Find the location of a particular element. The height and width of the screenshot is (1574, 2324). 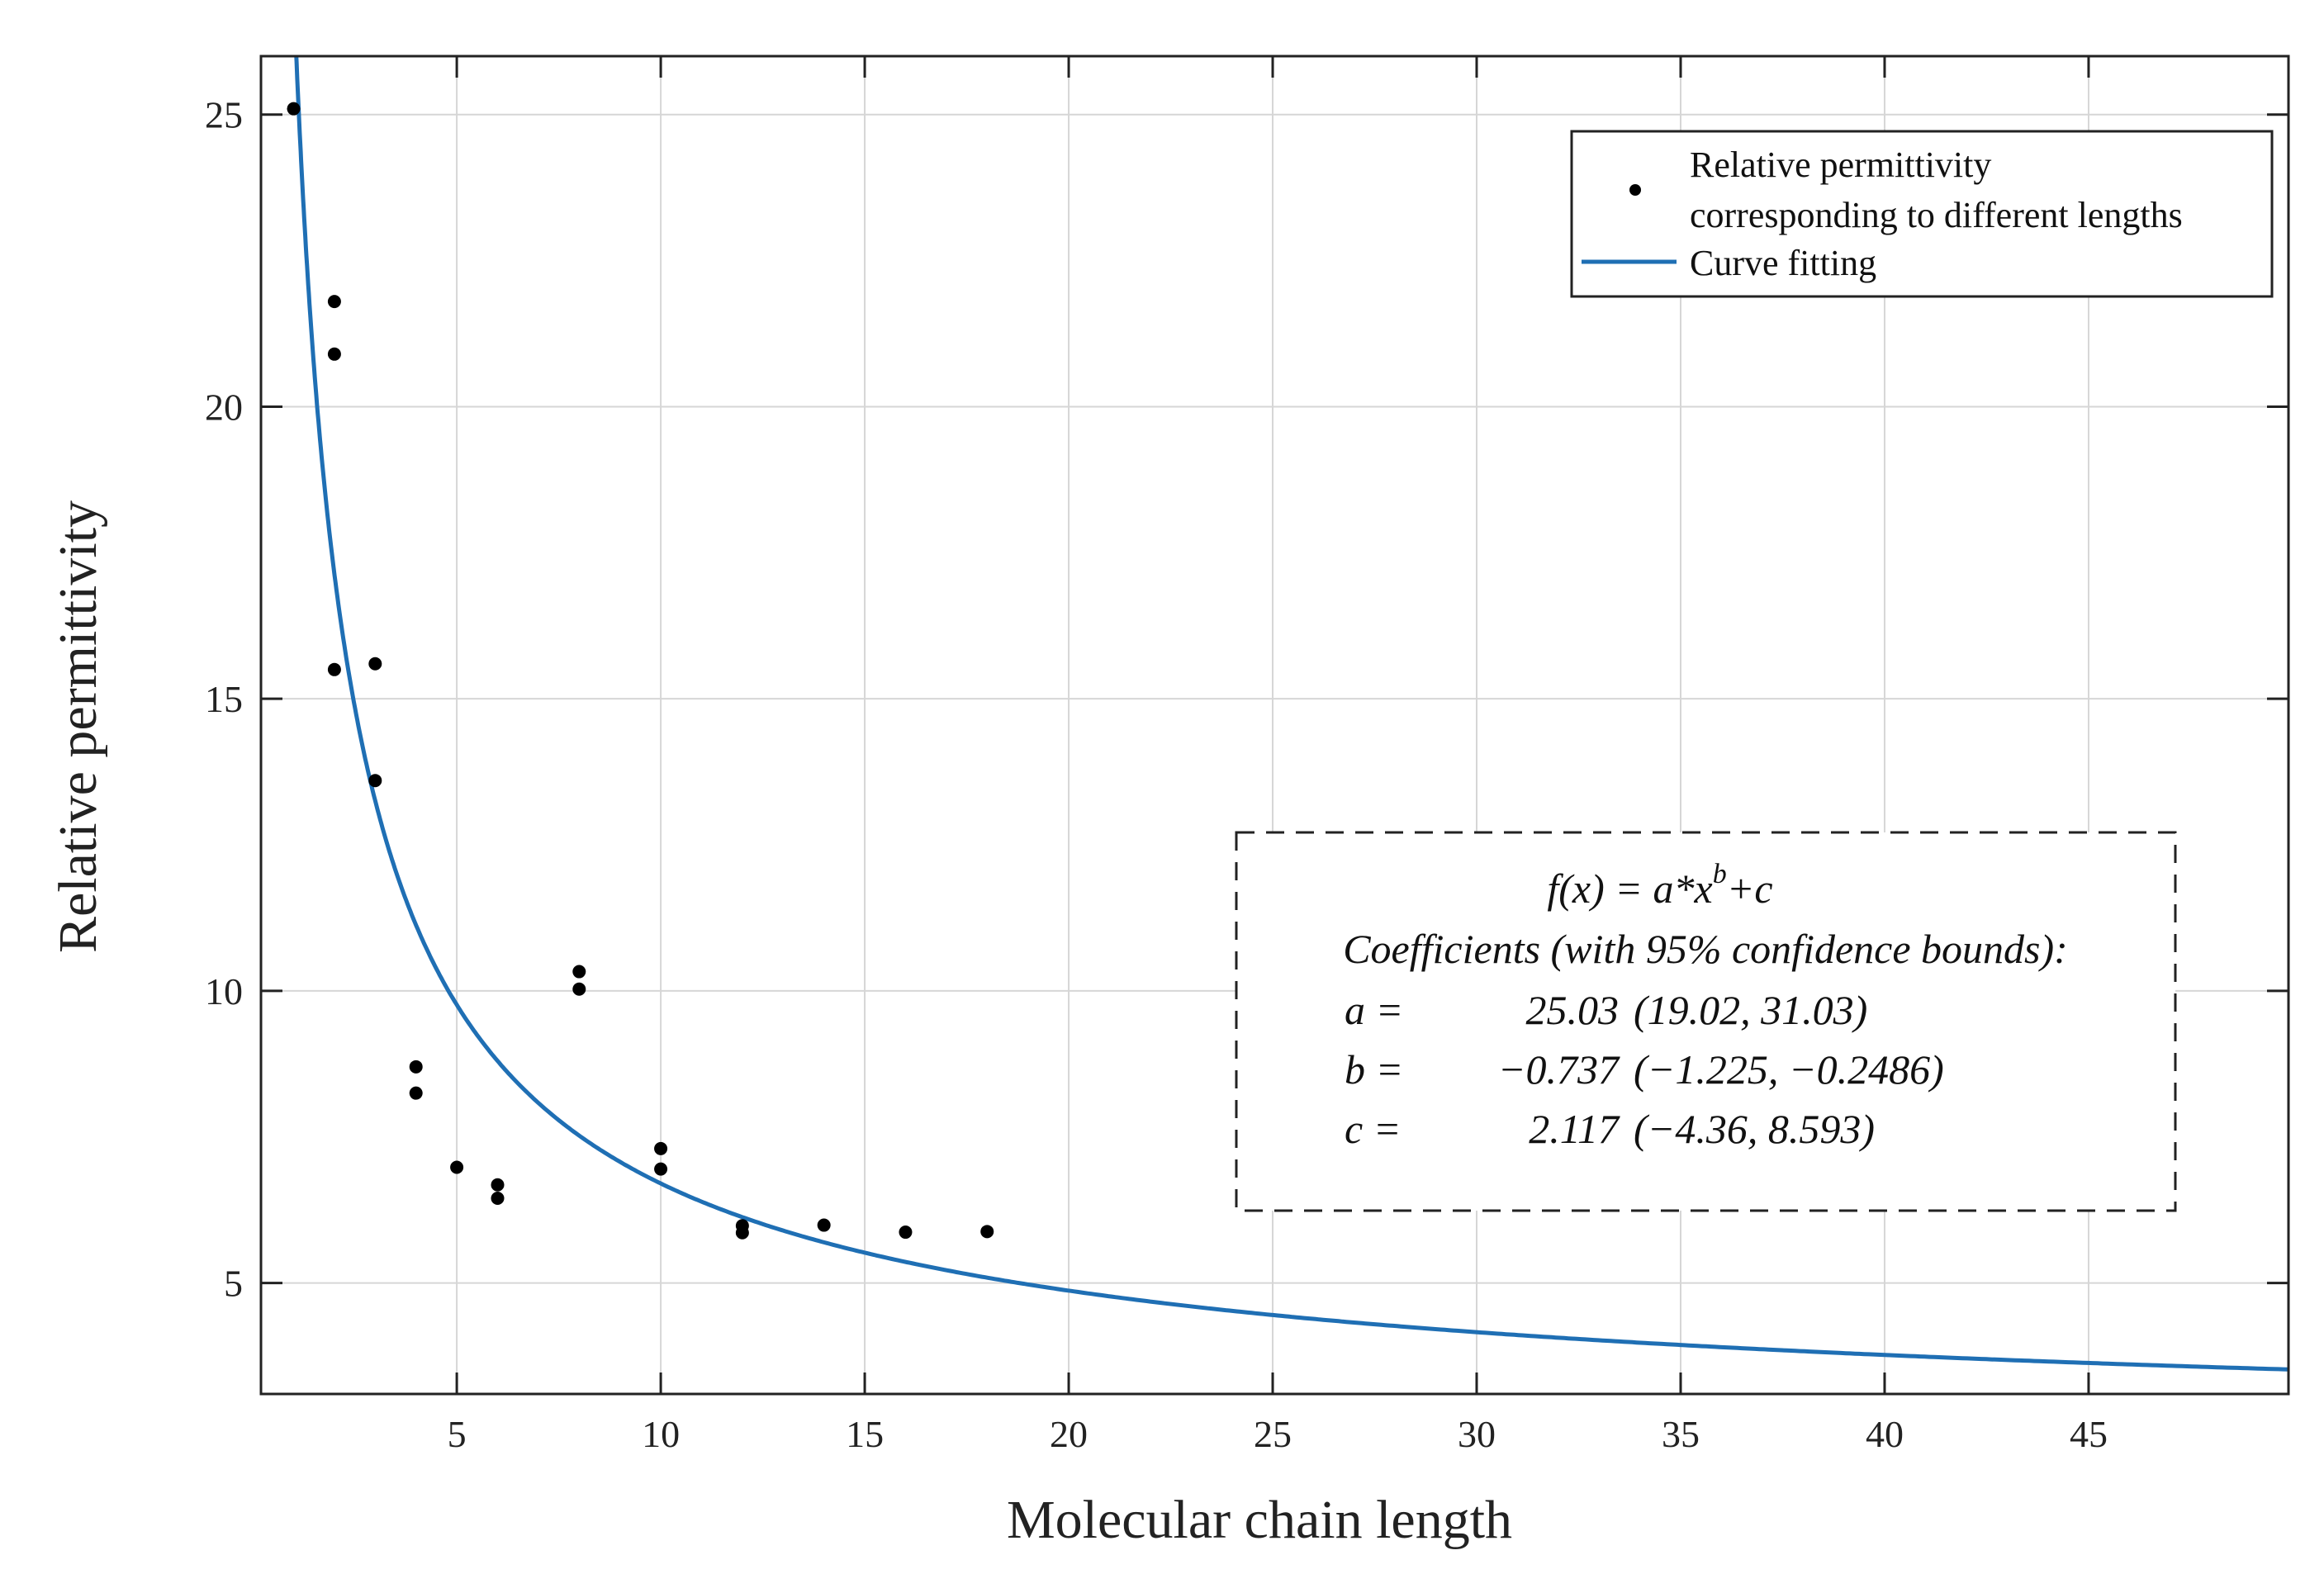

annotation-box is located at coordinates (1706, 1021).